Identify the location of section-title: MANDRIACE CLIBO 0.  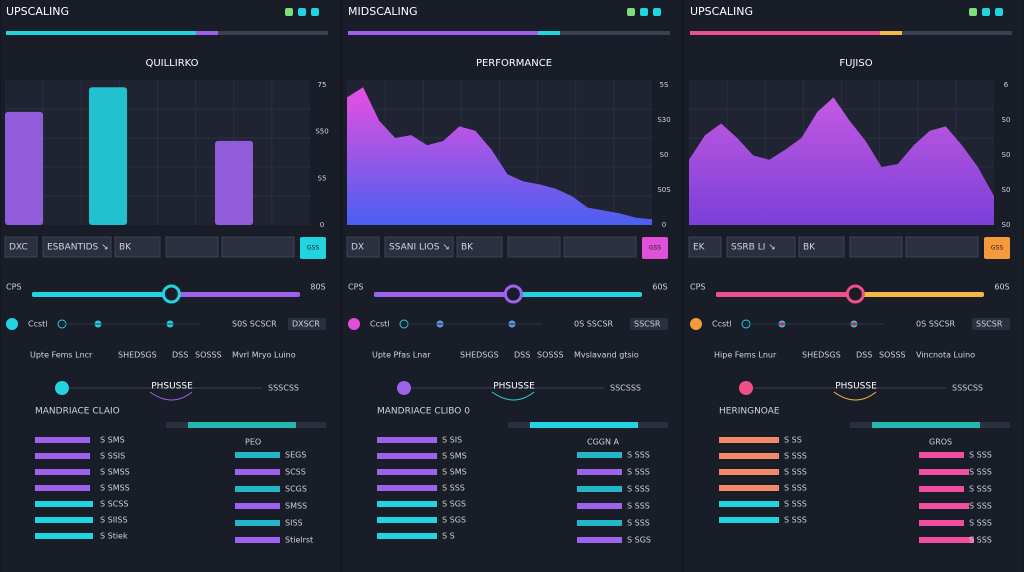
(423, 412).